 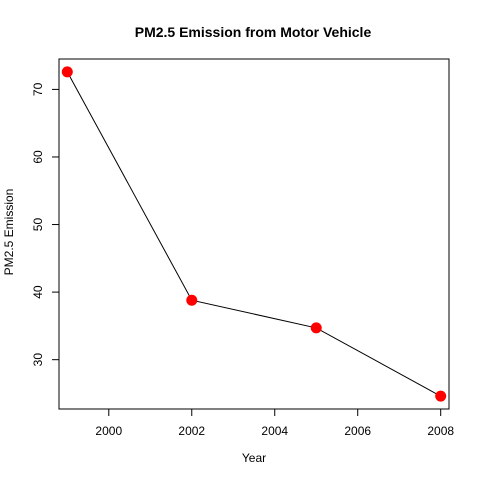 What do you see at coordinates (108, 431) in the screenshot?
I see `x-tick-label: 2000` at bounding box center [108, 431].